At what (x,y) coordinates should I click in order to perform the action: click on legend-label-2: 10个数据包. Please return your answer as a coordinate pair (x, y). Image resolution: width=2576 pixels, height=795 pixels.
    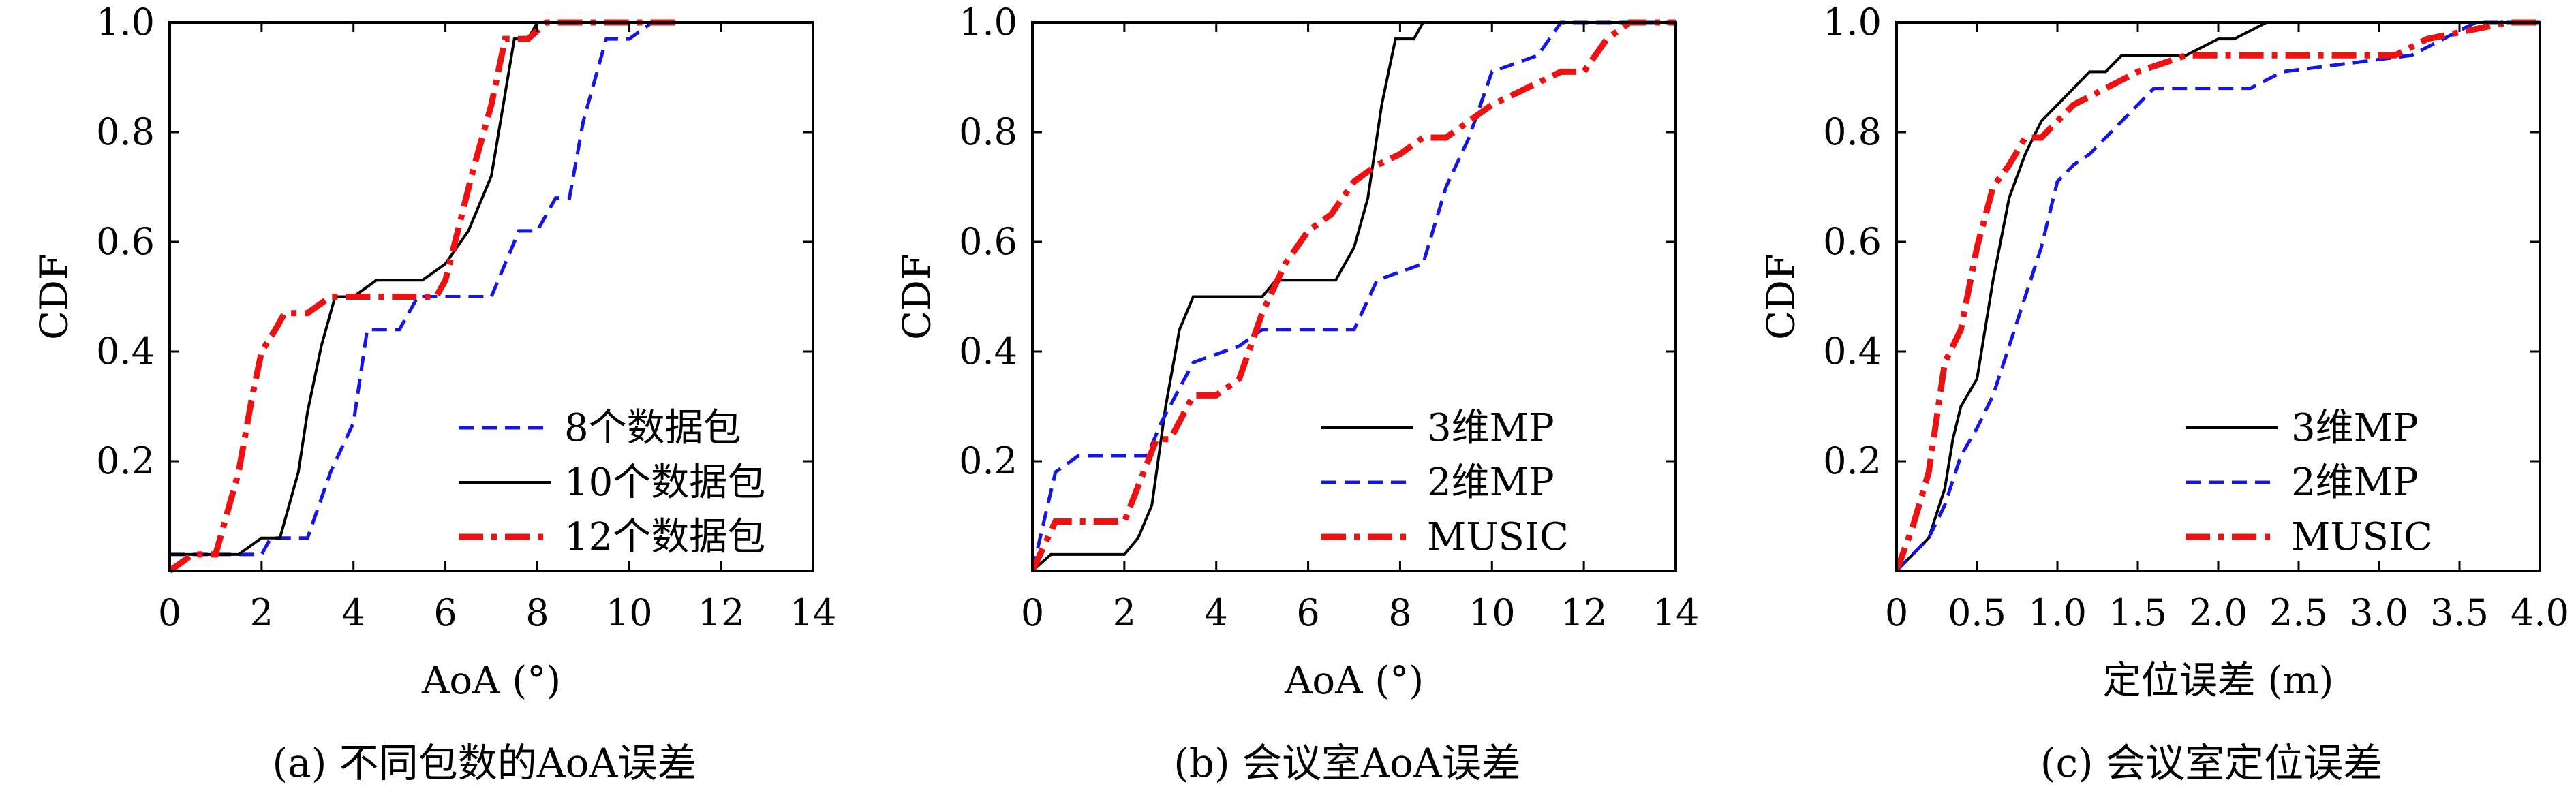
    Looking at the image, I should click on (664, 483).